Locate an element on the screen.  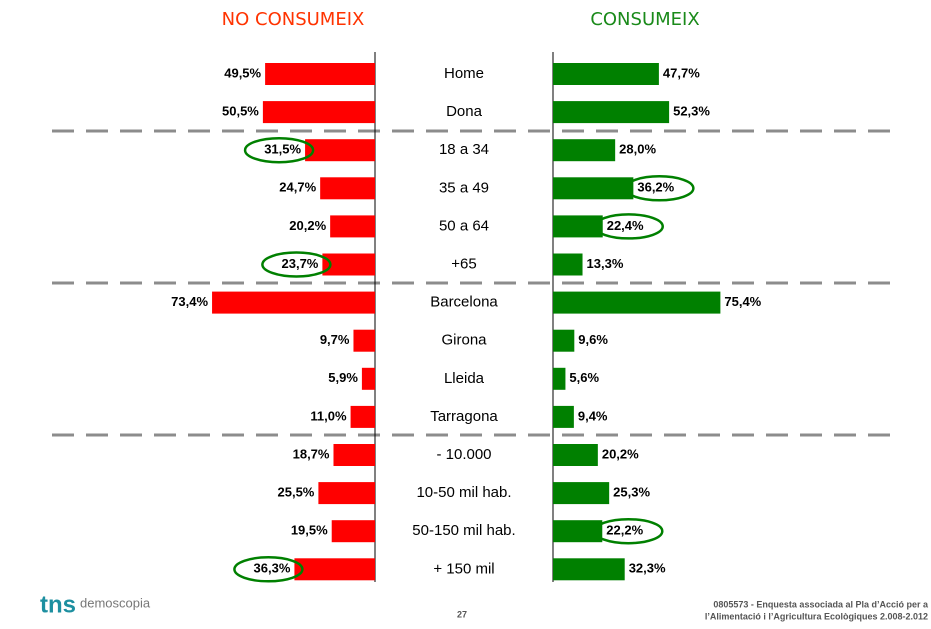
value-label: 49,5% is located at coordinates (242, 72).